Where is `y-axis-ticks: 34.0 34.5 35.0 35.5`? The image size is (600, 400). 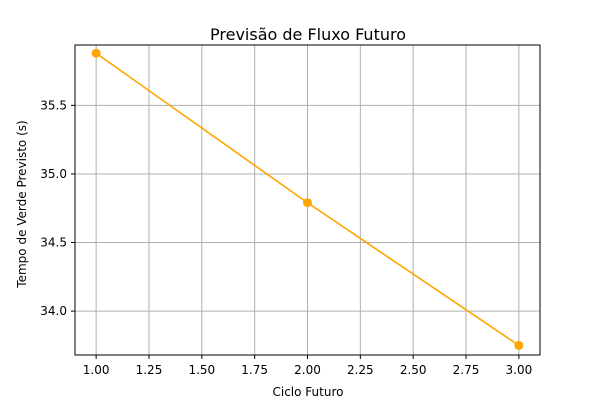
y-axis-ticks: 34.0 34.5 35.0 35.5 is located at coordinates (57, 208).